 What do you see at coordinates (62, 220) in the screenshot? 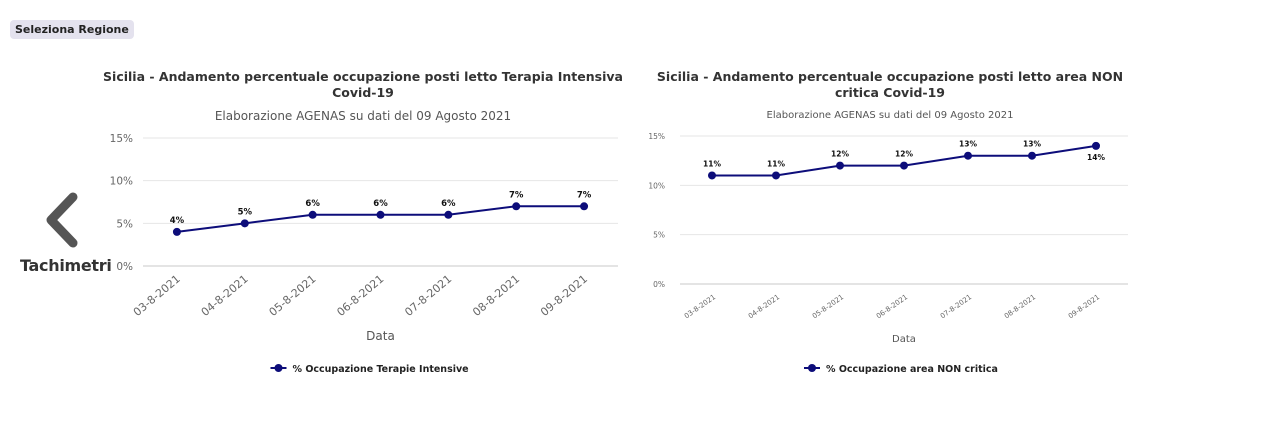
I see `chevron-left-icon` at bounding box center [62, 220].